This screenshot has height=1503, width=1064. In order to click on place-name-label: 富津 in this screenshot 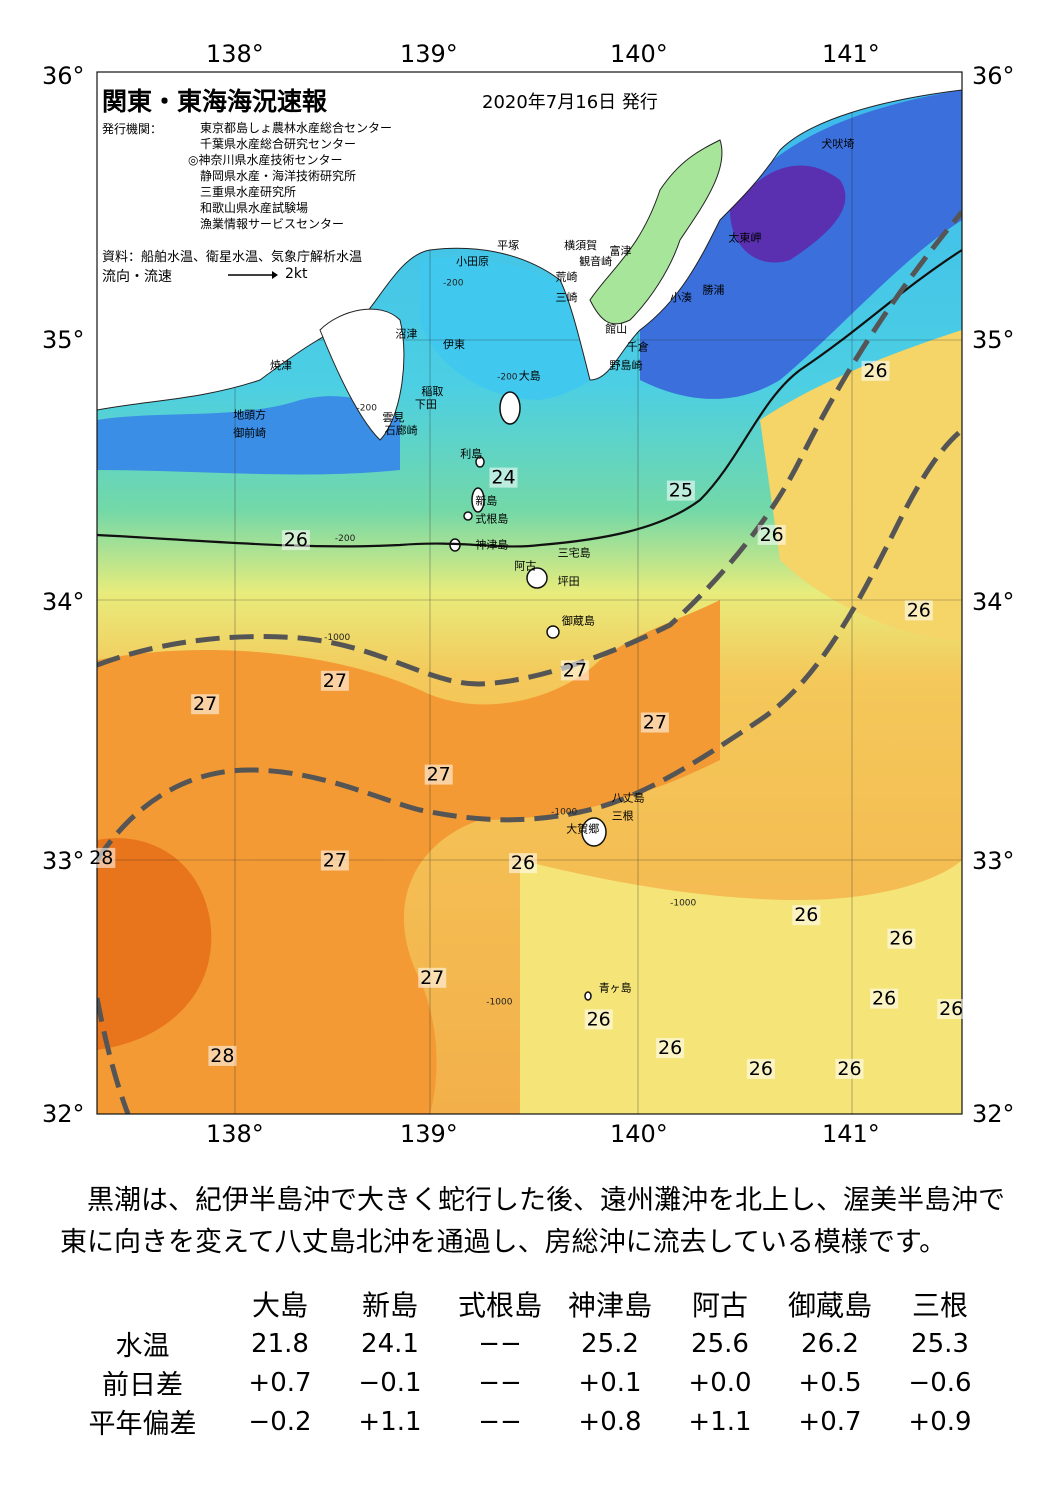, I will do `click(621, 250)`.